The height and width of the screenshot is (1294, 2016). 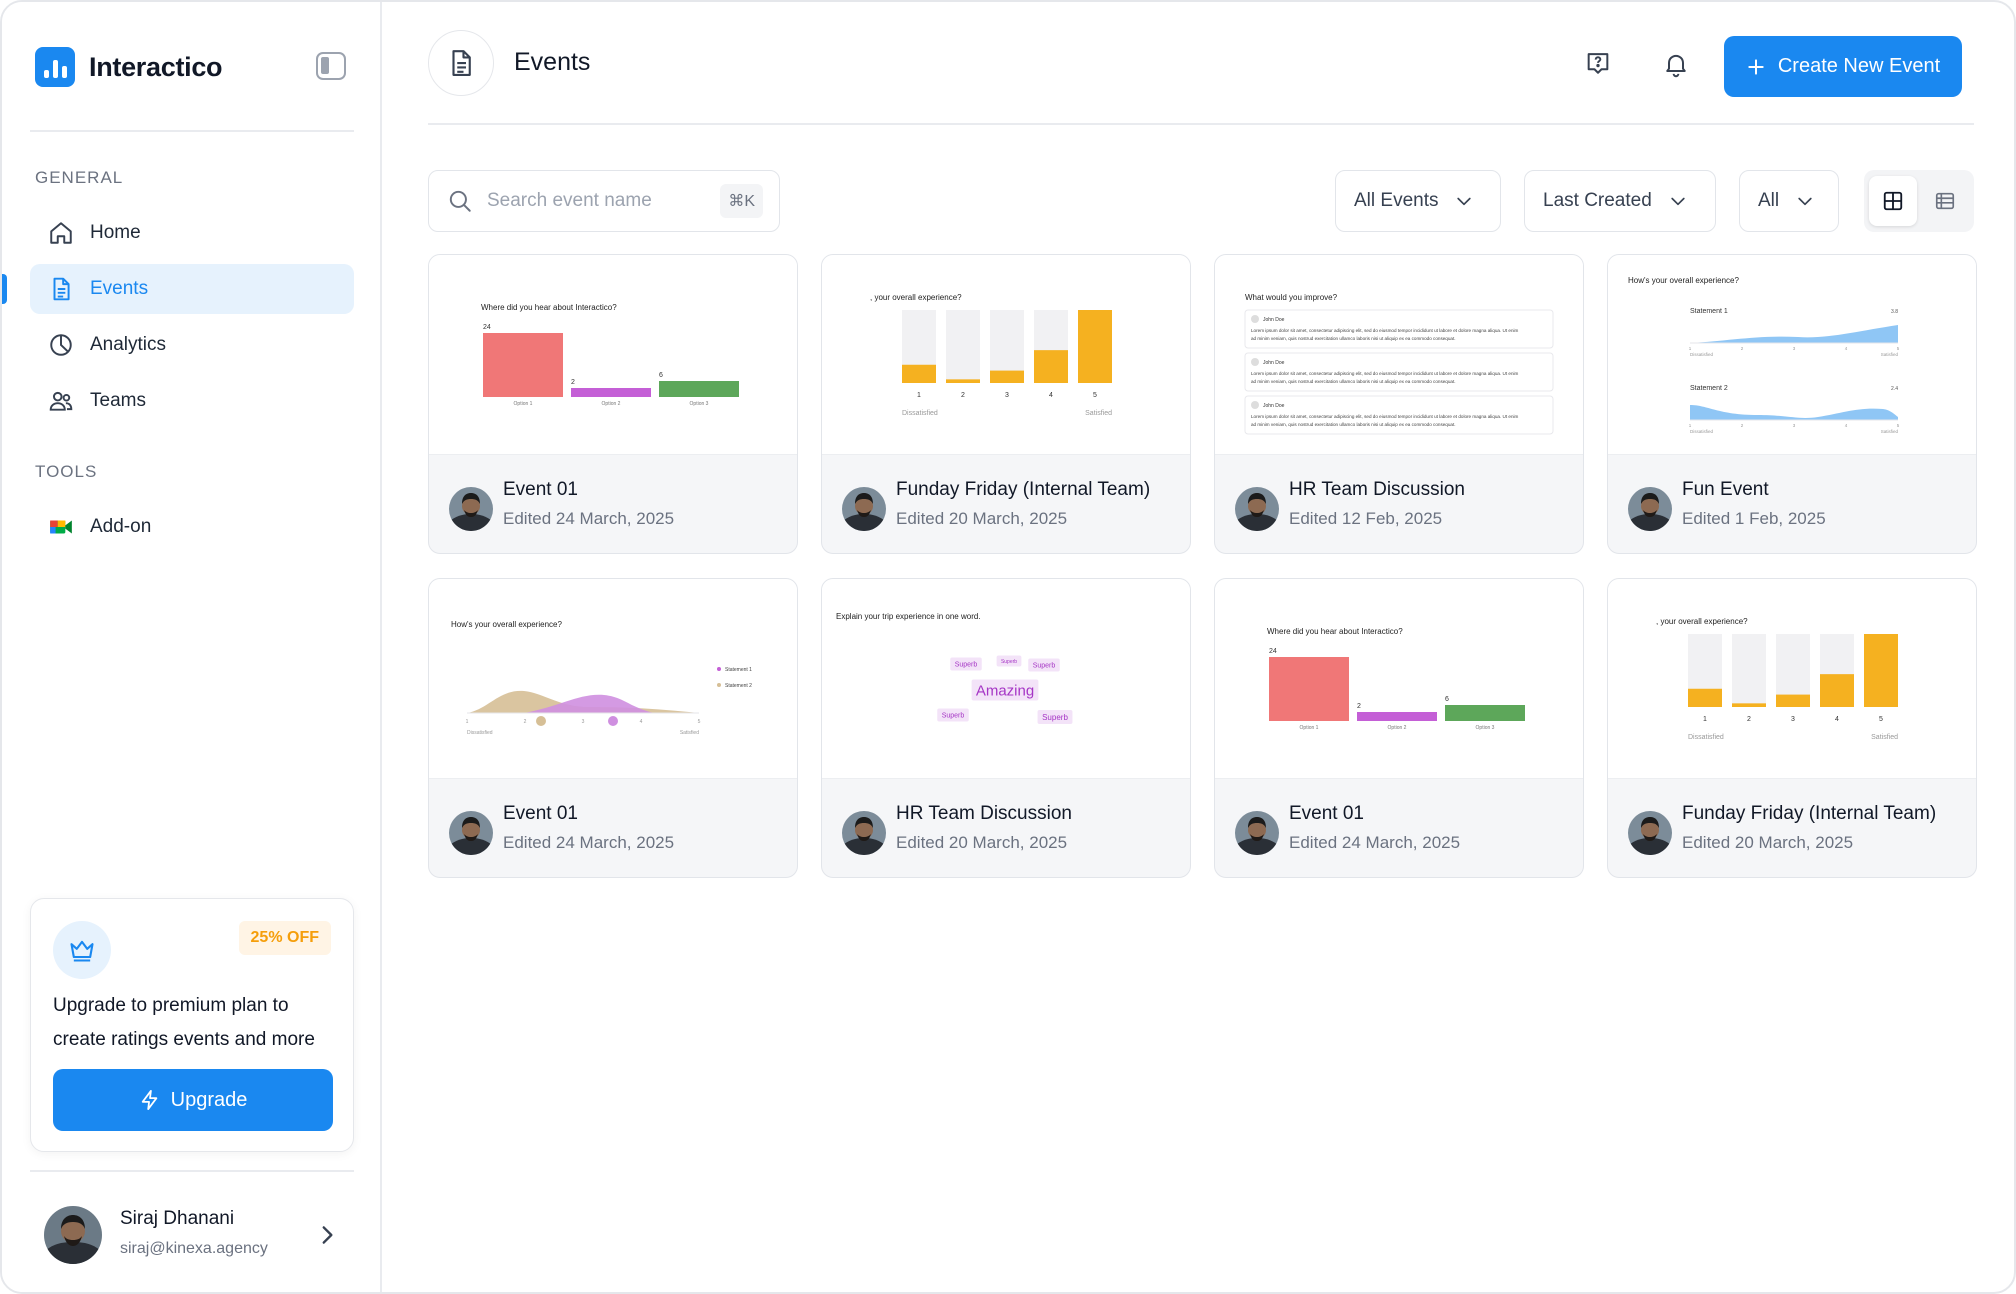 I want to click on document-icon, so click(x=61, y=289).